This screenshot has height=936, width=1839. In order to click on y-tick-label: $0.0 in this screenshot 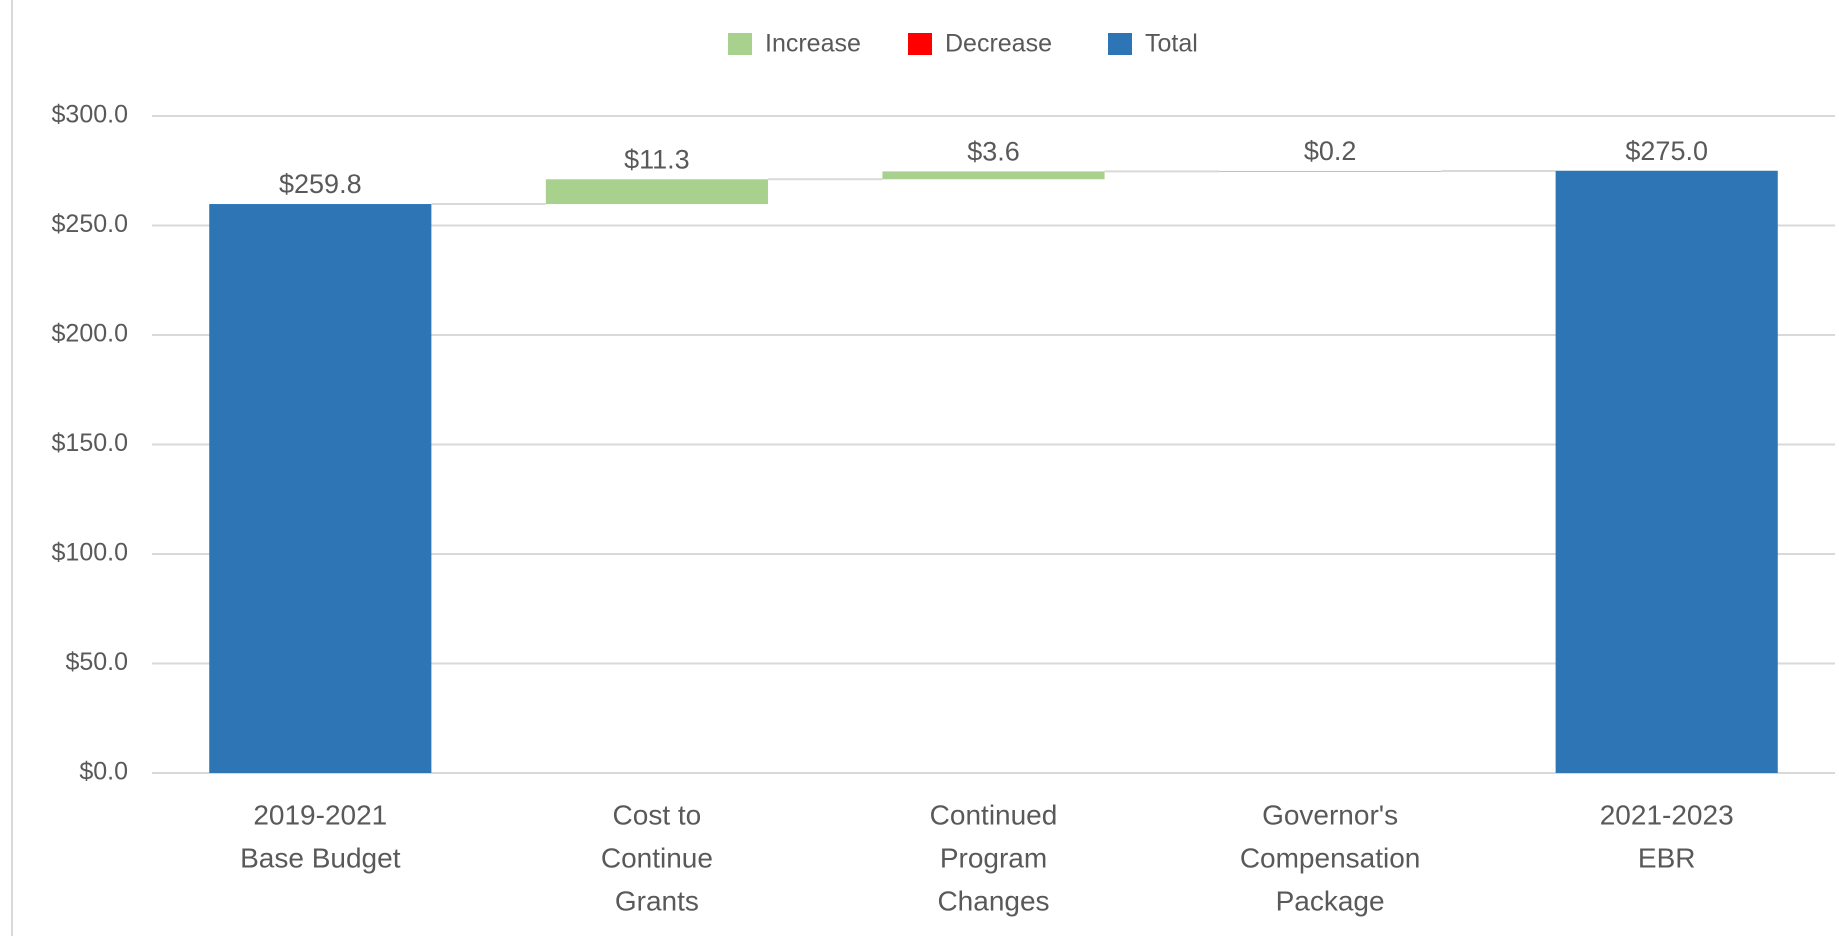, I will do `click(103, 772)`.